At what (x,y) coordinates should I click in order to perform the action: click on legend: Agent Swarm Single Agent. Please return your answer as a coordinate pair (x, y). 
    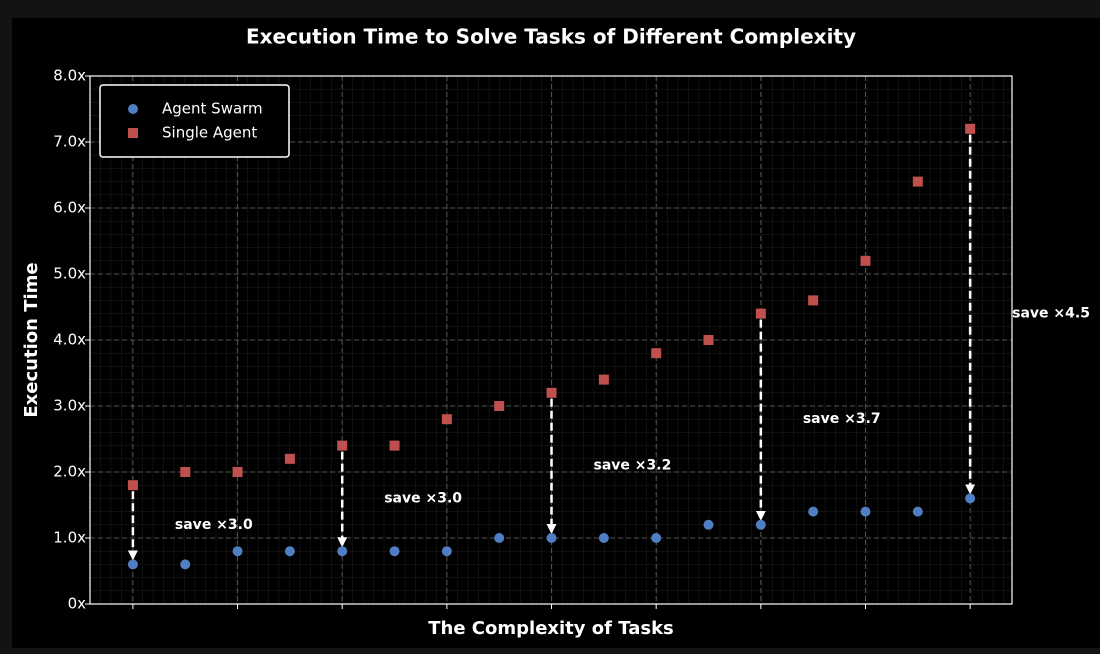
    Looking at the image, I should click on (194, 121).